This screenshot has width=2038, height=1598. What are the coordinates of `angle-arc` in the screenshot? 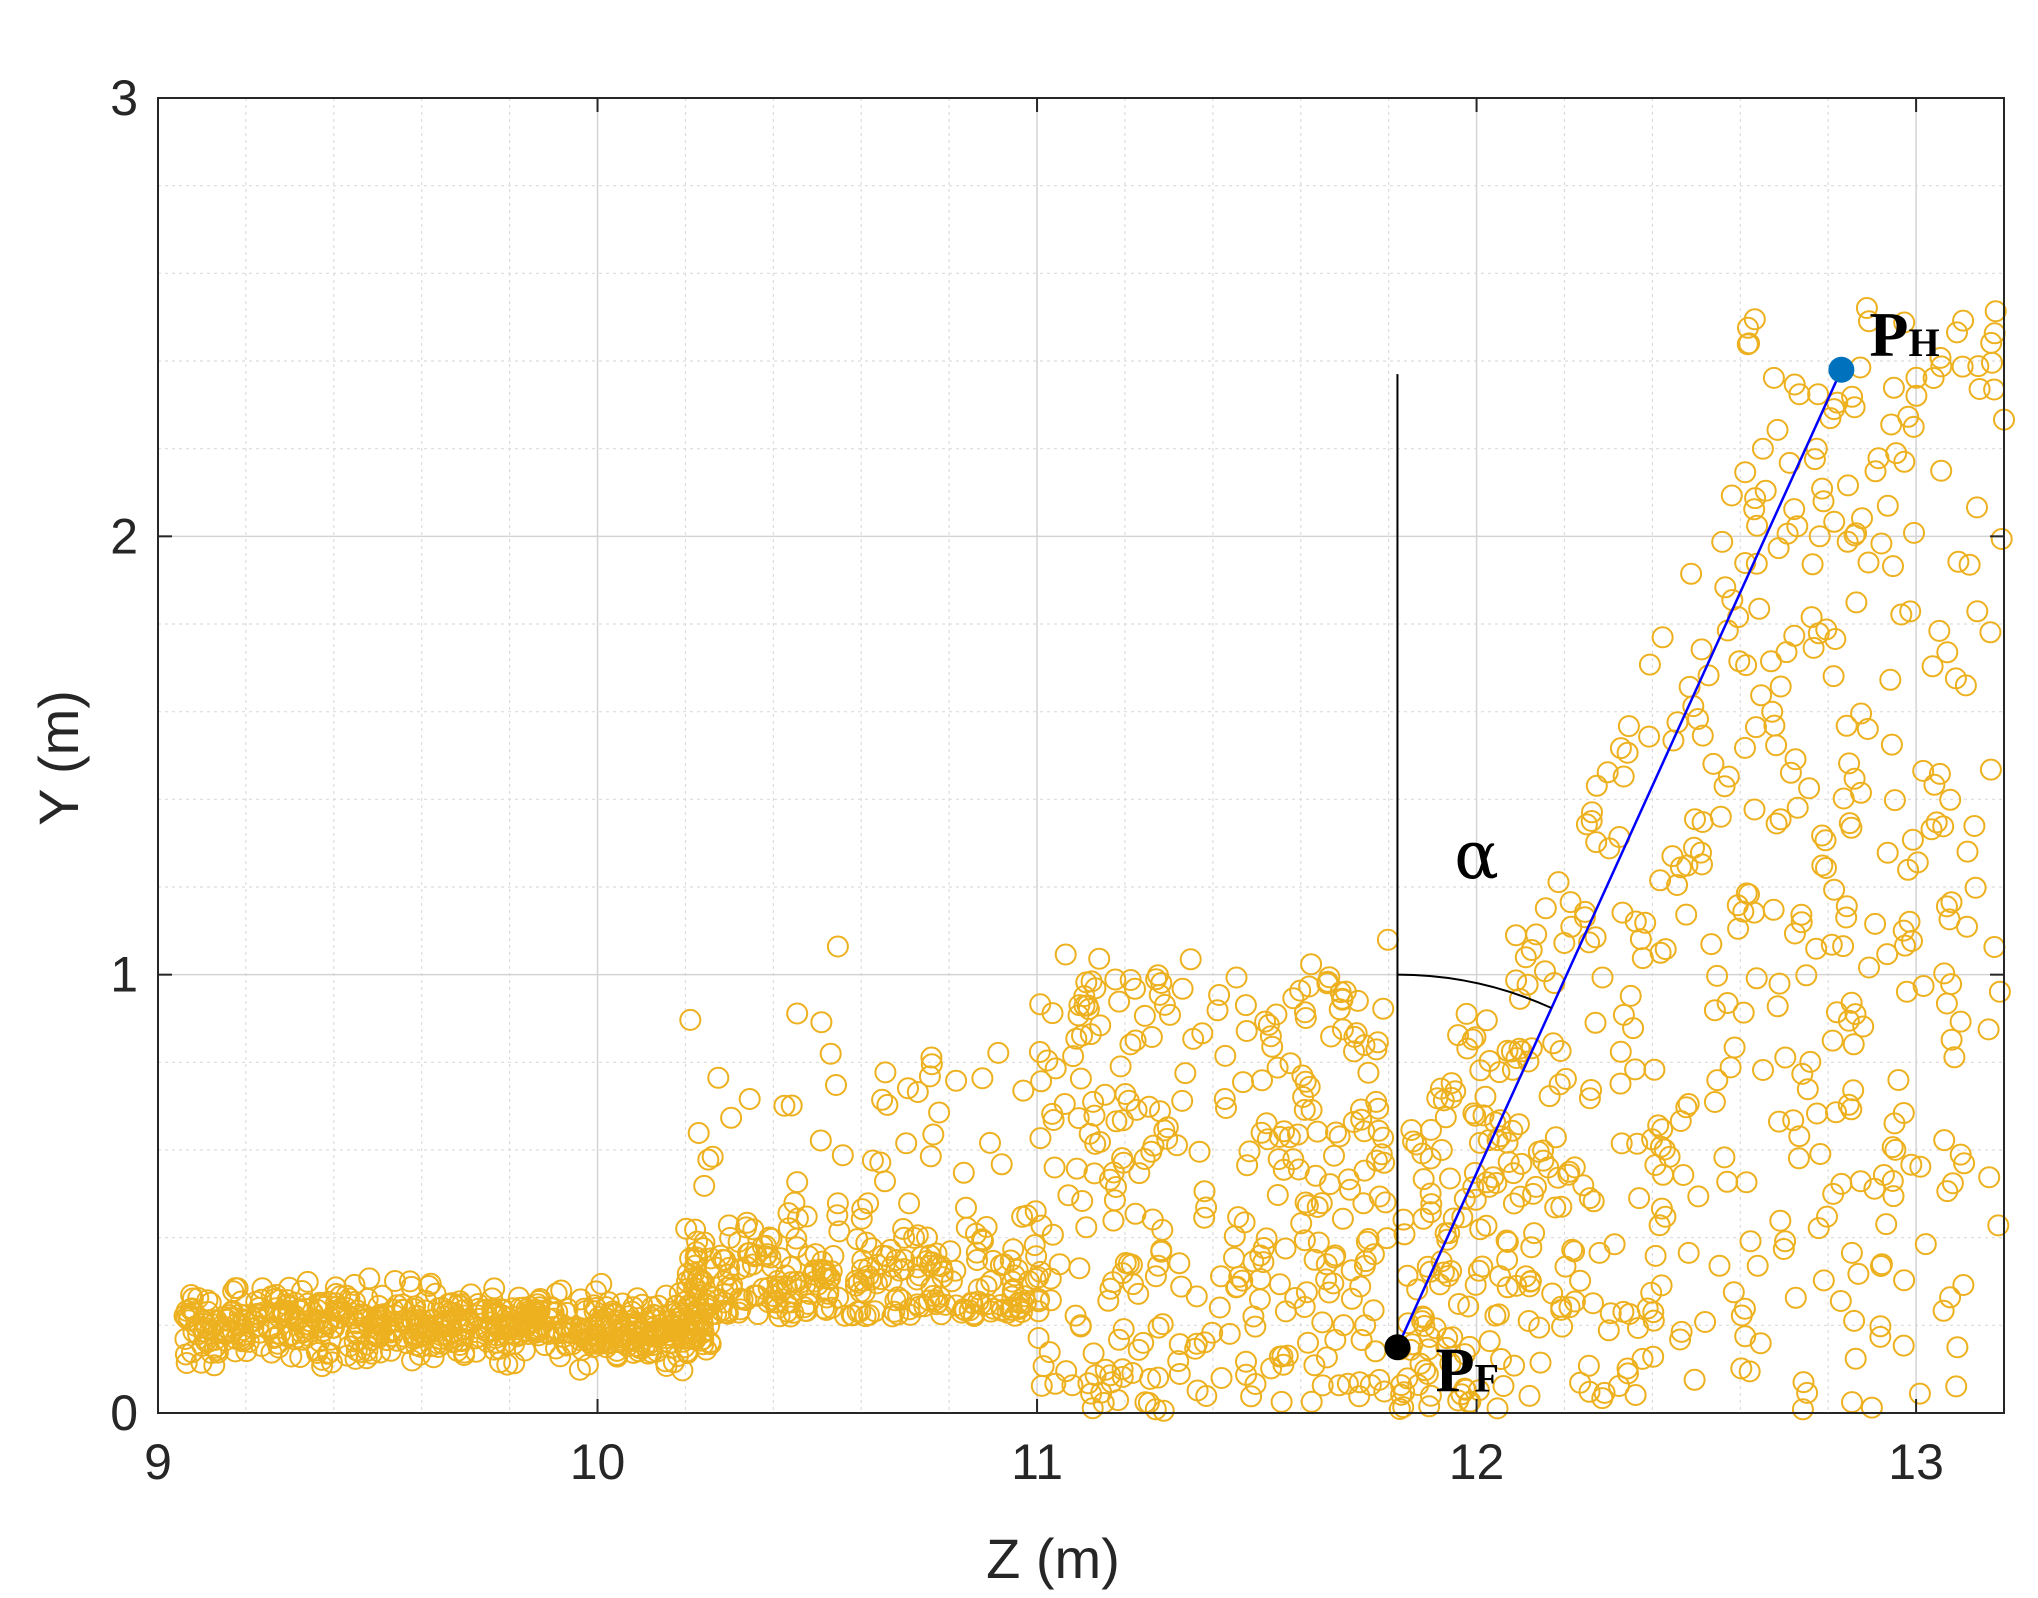 It's located at (1474, 991).